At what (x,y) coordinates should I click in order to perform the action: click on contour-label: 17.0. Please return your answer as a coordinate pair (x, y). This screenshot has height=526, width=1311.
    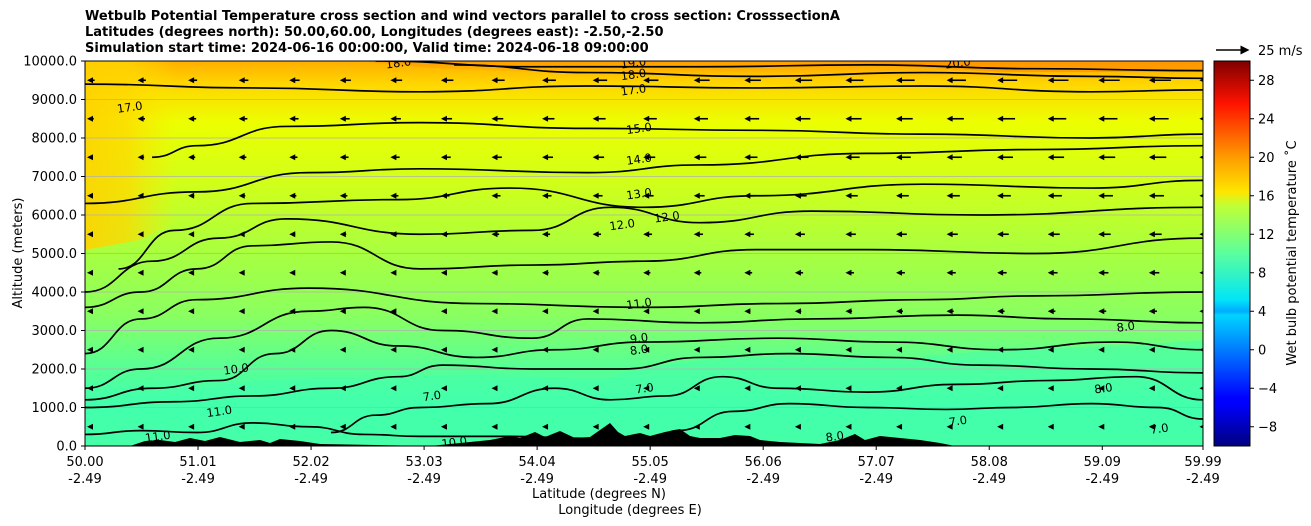
    Looking at the image, I should click on (633, 89).